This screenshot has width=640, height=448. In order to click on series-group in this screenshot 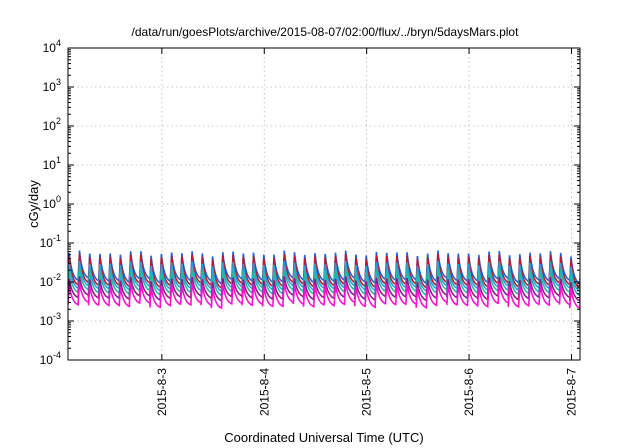, I will do `click(324, 280)`.